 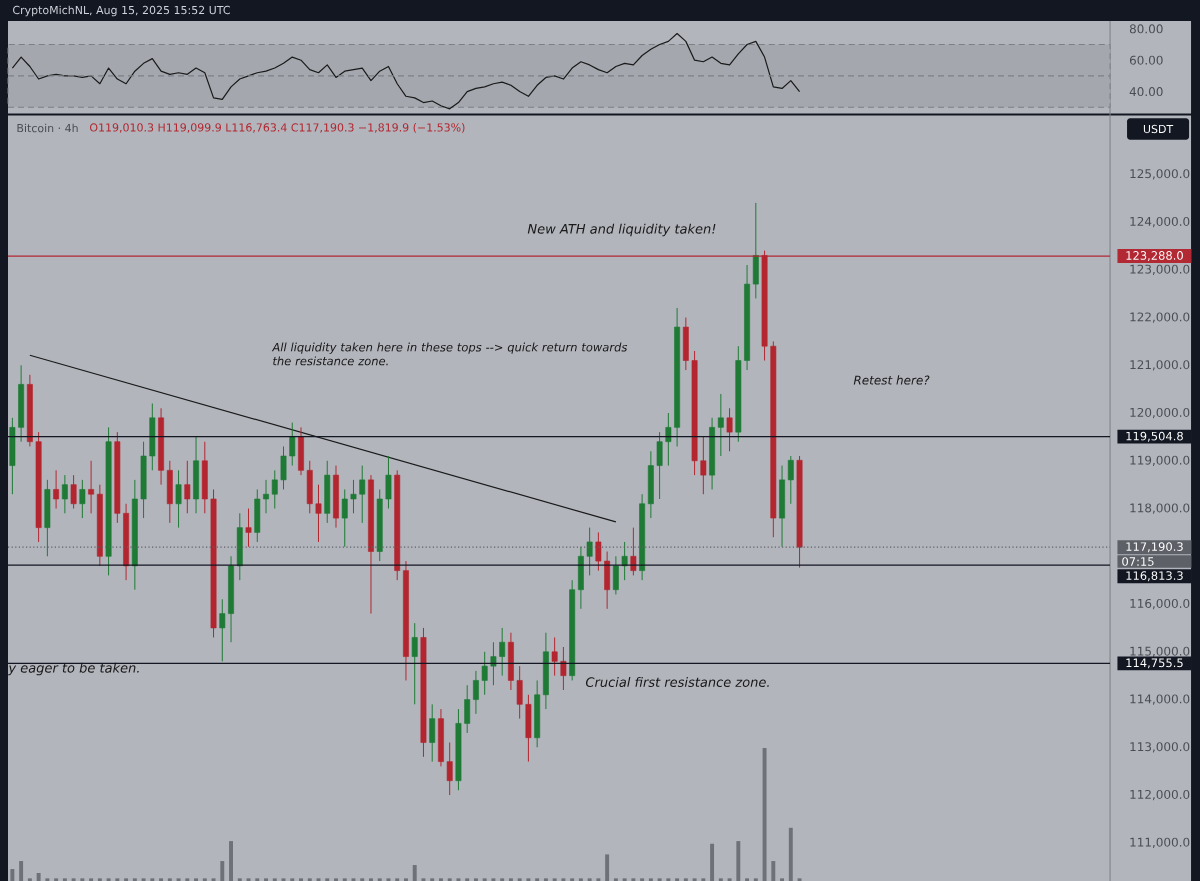 What do you see at coordinates (1160, 222) in the screenshot?
I see `y-tick-label: 124,000.0` at bounding box center [1160, 222].